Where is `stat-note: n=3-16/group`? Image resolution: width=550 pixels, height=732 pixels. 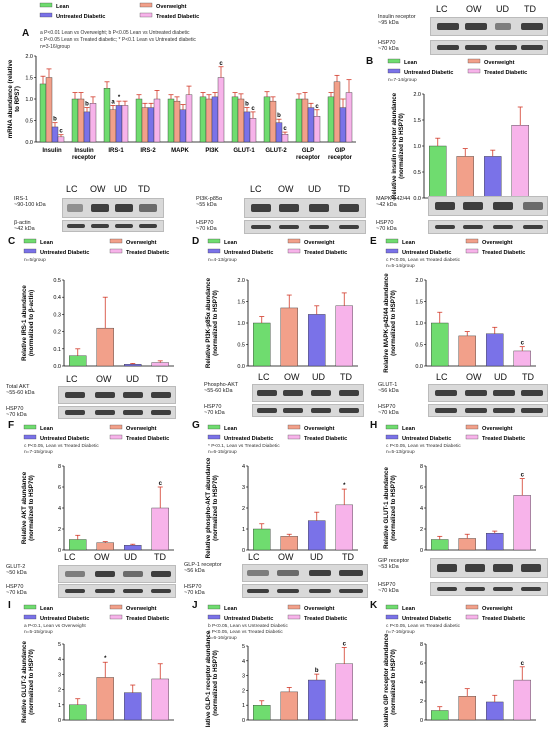
stat-note: n=3-16/group is located at coordinates (55, 47).